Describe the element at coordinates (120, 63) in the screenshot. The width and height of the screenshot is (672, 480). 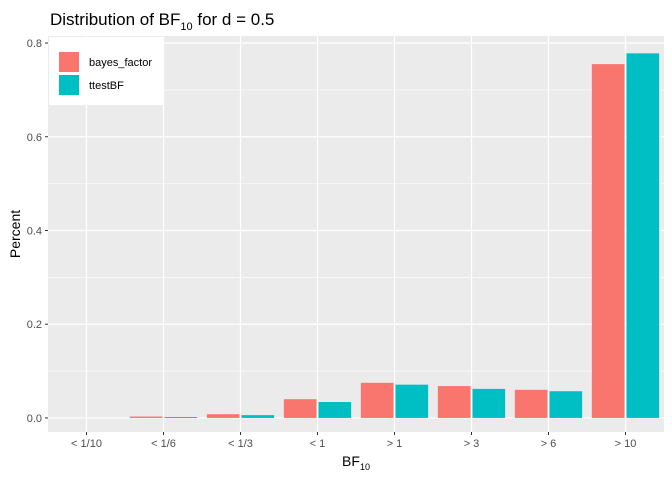
I see `legend-label-bayes_factor: bayes_factor` at that location.